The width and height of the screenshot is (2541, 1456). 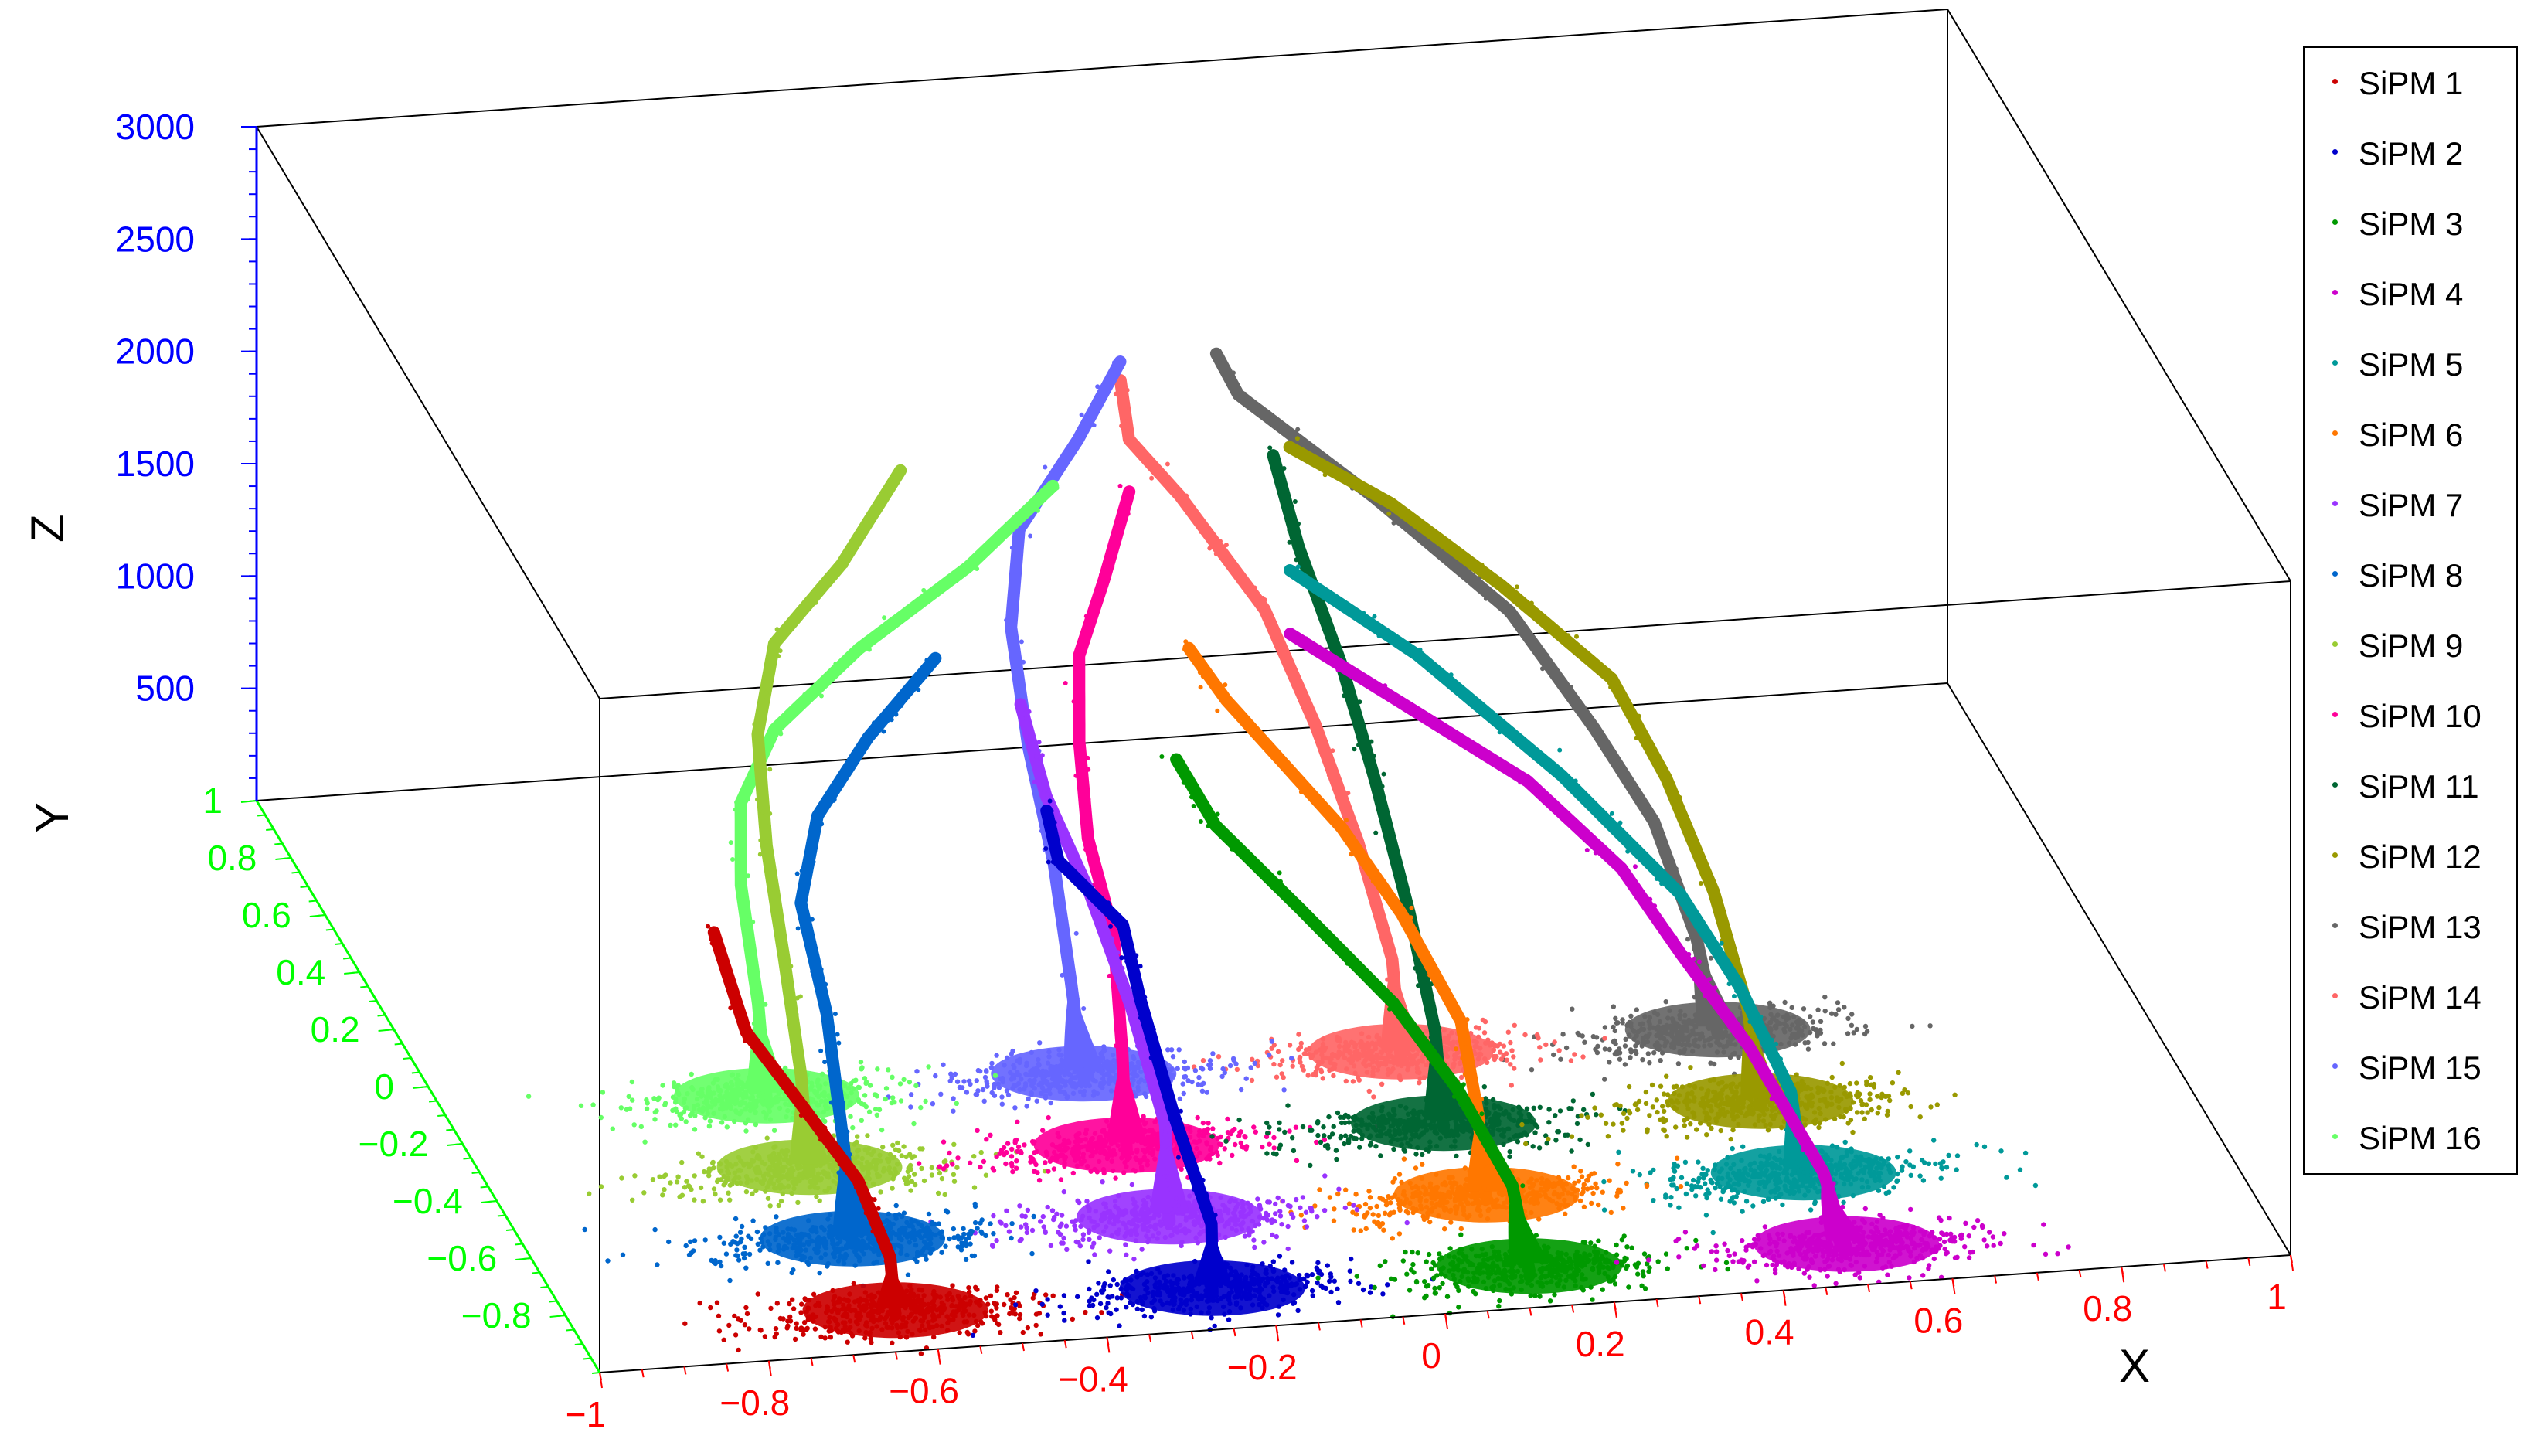 I want to click on trace-base, so click(x=1084, y=1026).